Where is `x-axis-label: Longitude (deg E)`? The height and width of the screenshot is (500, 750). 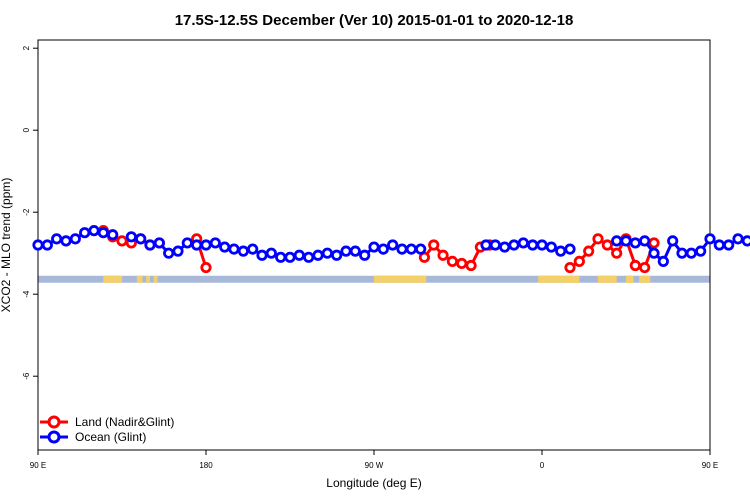 x-axis-label: Longitude (deg E) is located at coordinates (373, 483).